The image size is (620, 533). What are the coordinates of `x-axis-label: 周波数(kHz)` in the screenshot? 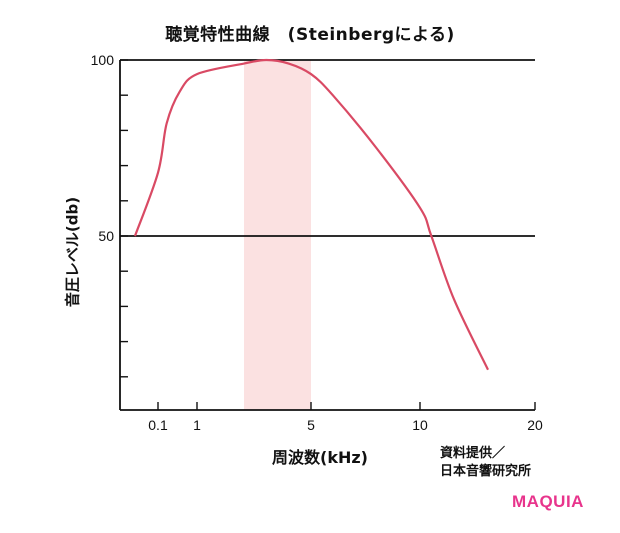 It's located at (320, 457).